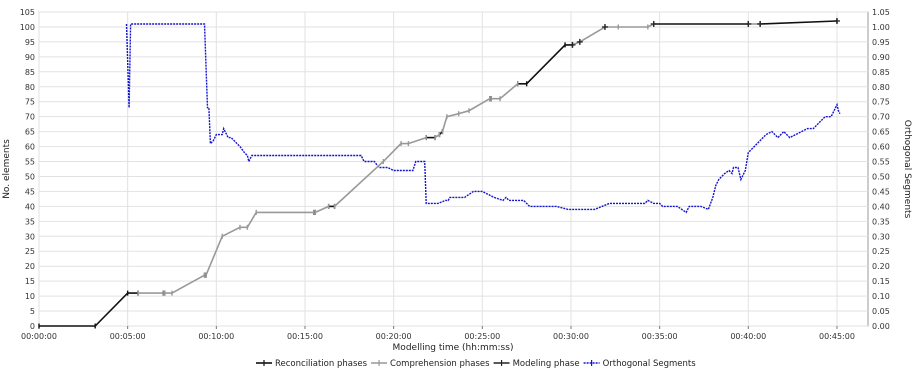  Describe the element at coordinates (321, 364) in the screenshot. I see `legend-label: Reconciliation phases` at that location.